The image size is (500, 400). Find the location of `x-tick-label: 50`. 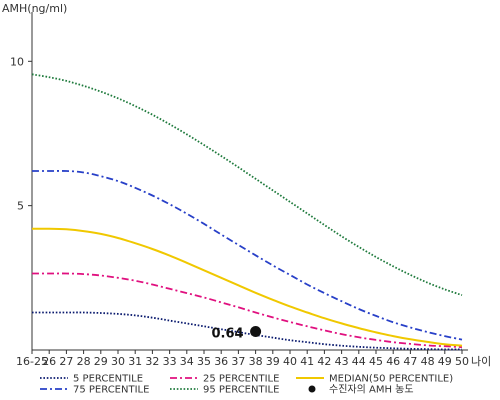

x-tick-label: 50 is located at coordinates (462, 361).